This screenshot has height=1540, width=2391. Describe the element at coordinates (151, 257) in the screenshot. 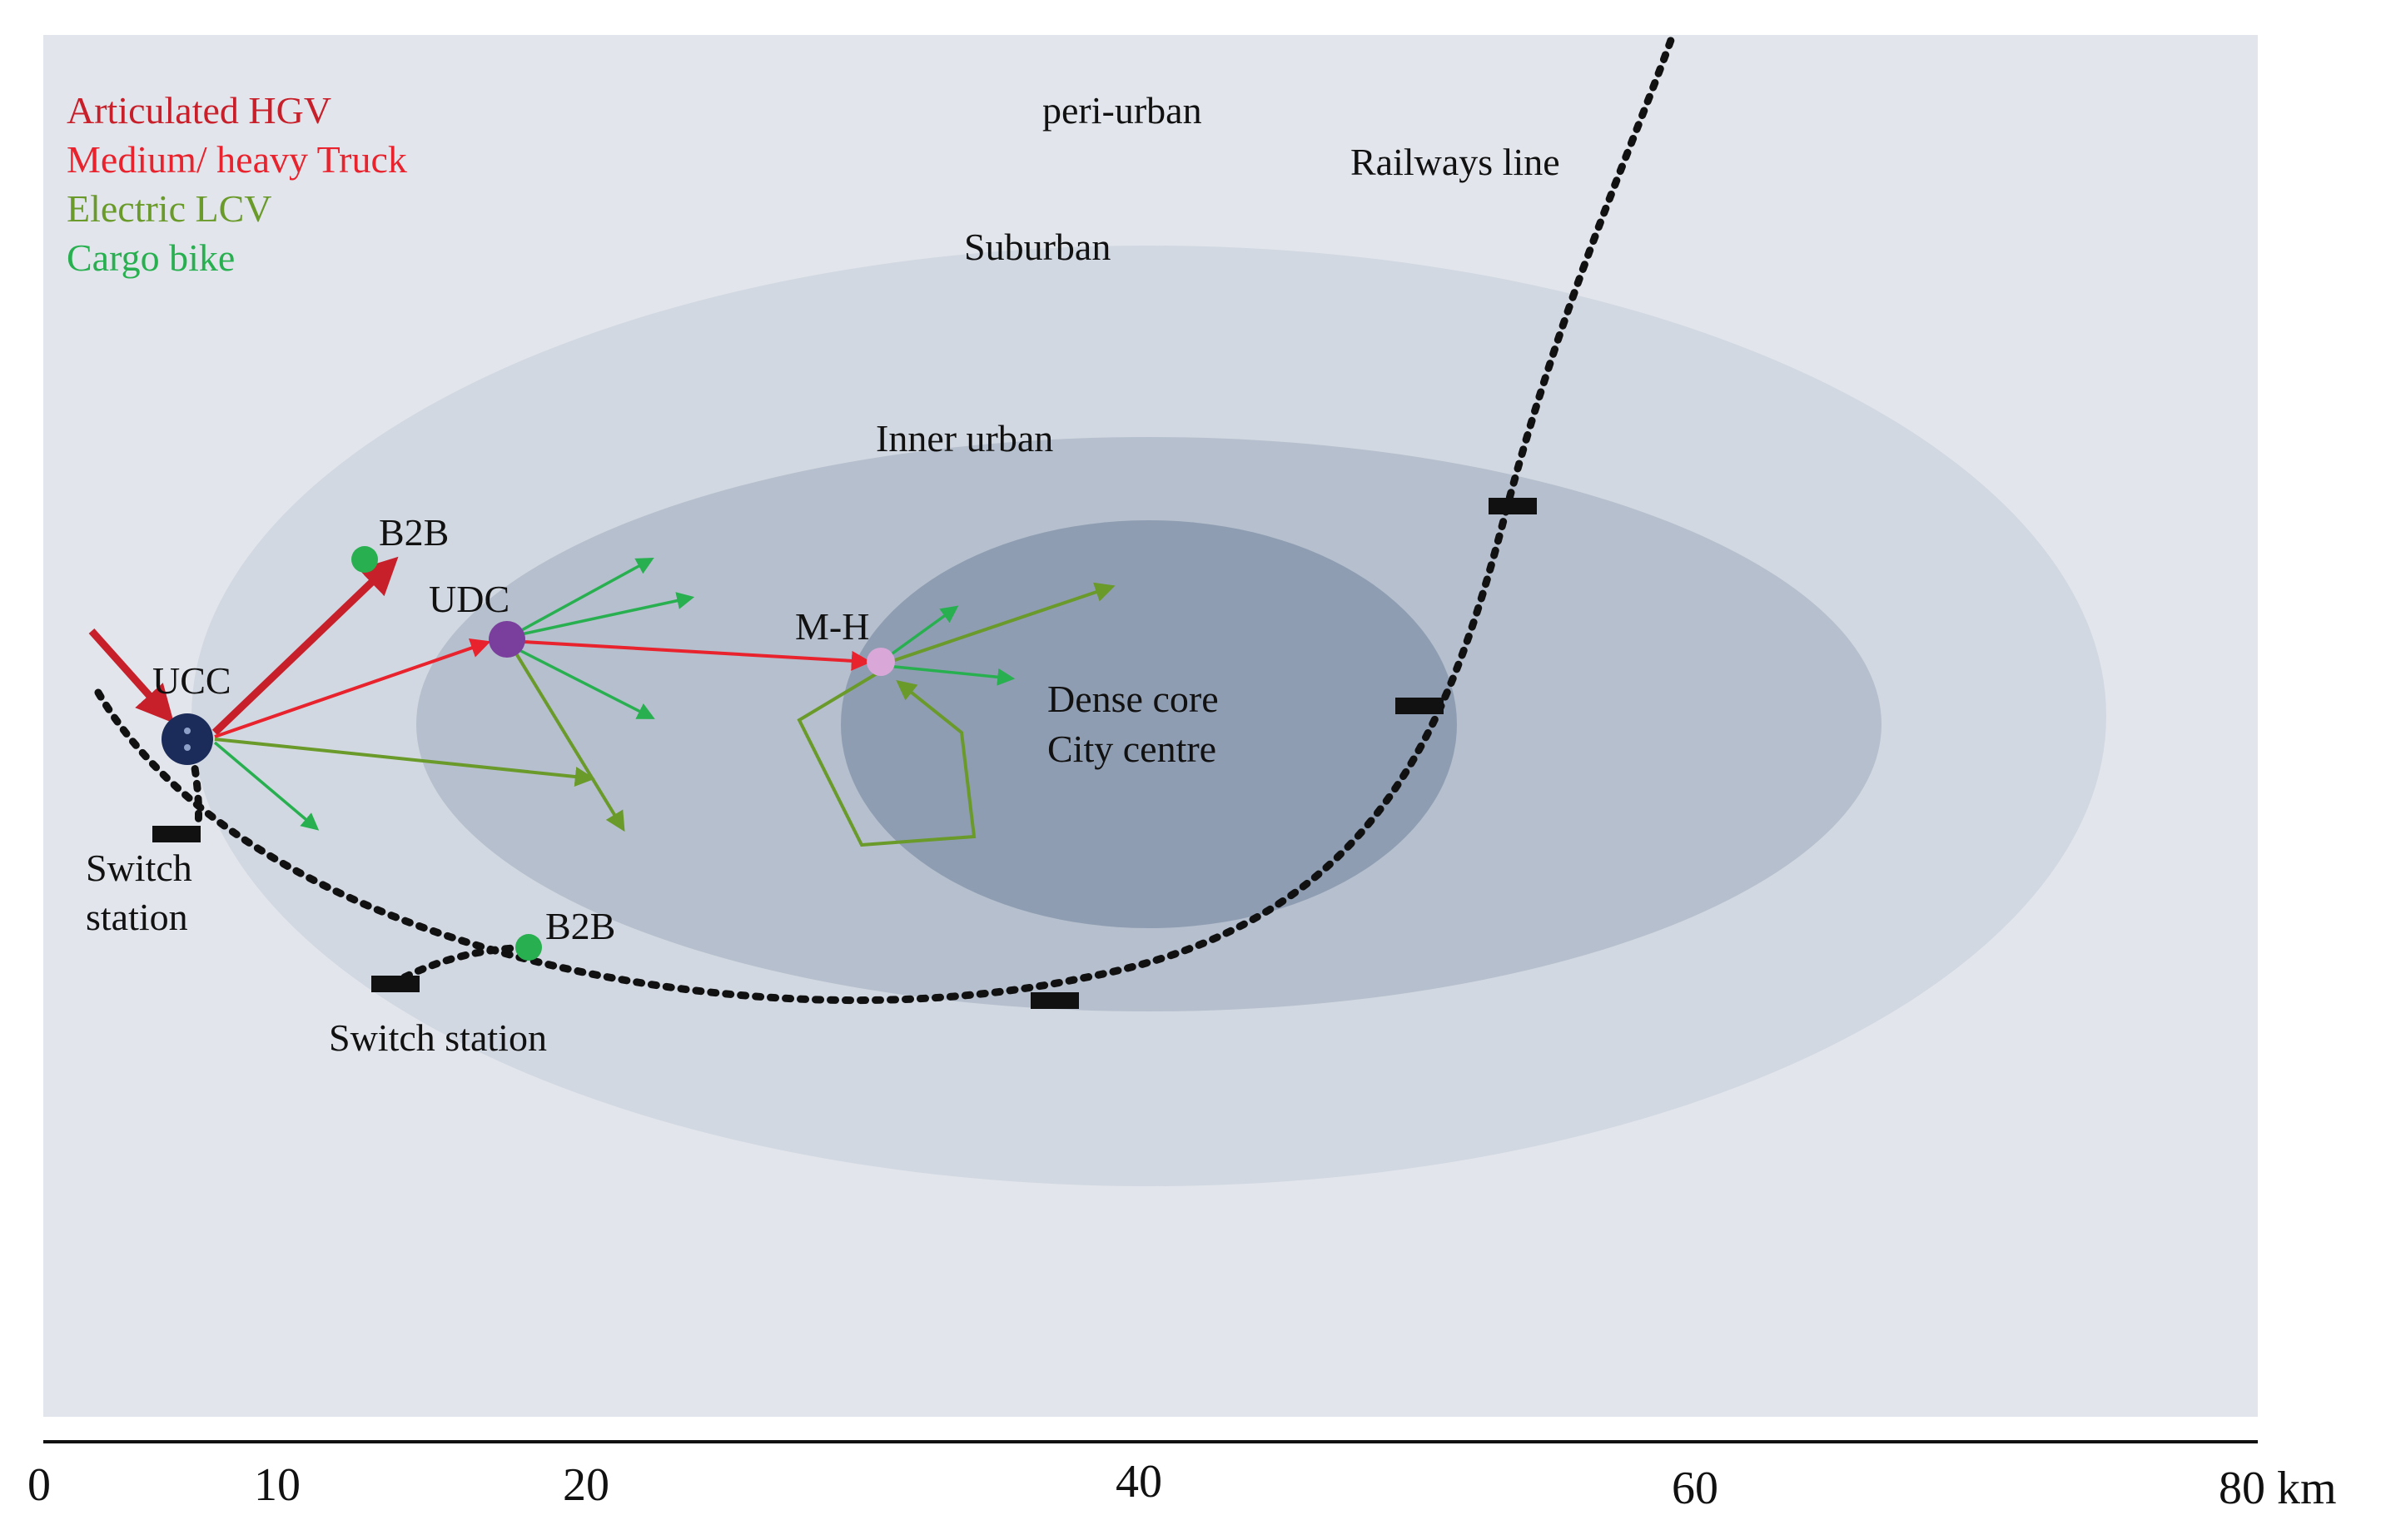

I see `legend-cargo-bike: Cargo bike` at that location.